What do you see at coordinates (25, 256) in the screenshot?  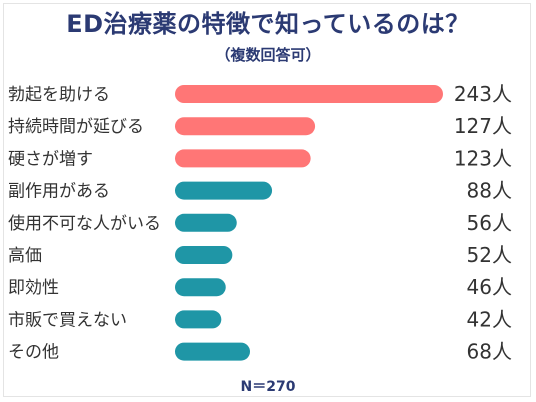 I see `category-label: 高価` at bounding box center [25, 256].